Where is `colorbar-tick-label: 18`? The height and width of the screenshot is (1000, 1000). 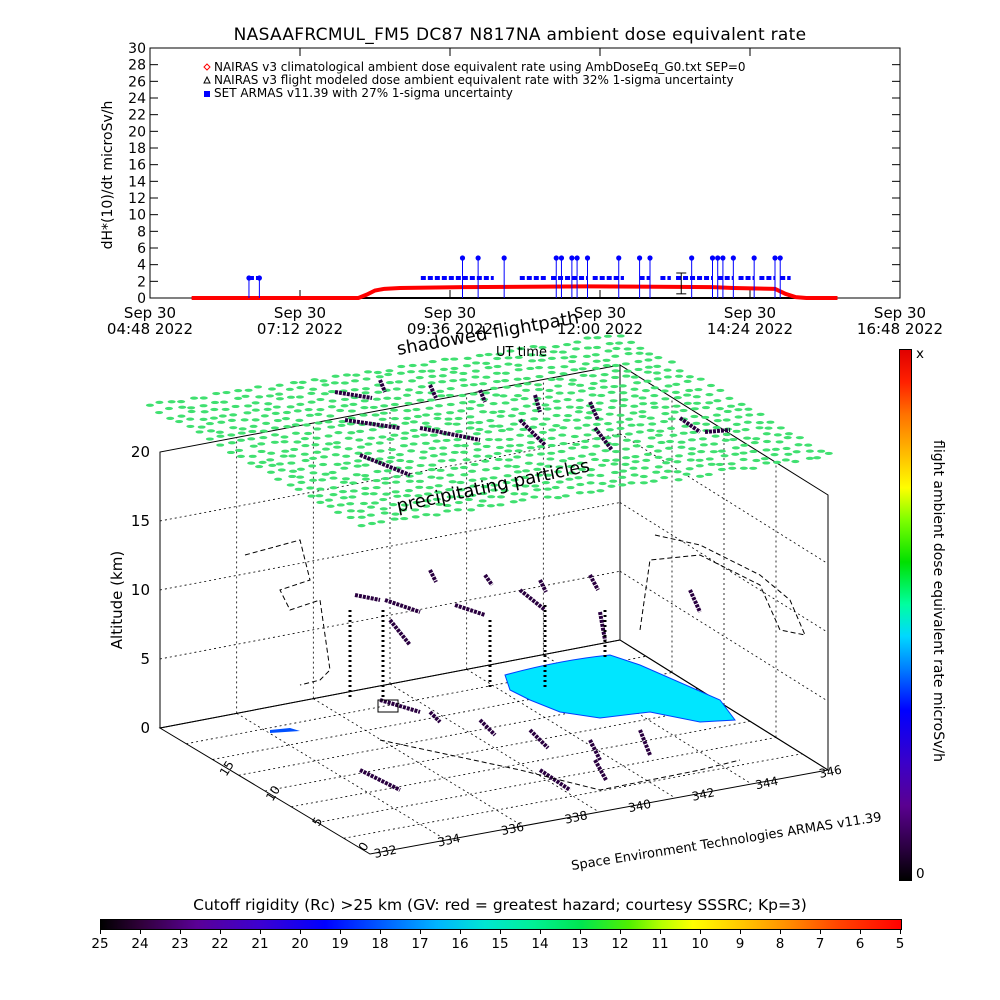
colorbar-tick-label: 18 is located at coordinates (380, 944).